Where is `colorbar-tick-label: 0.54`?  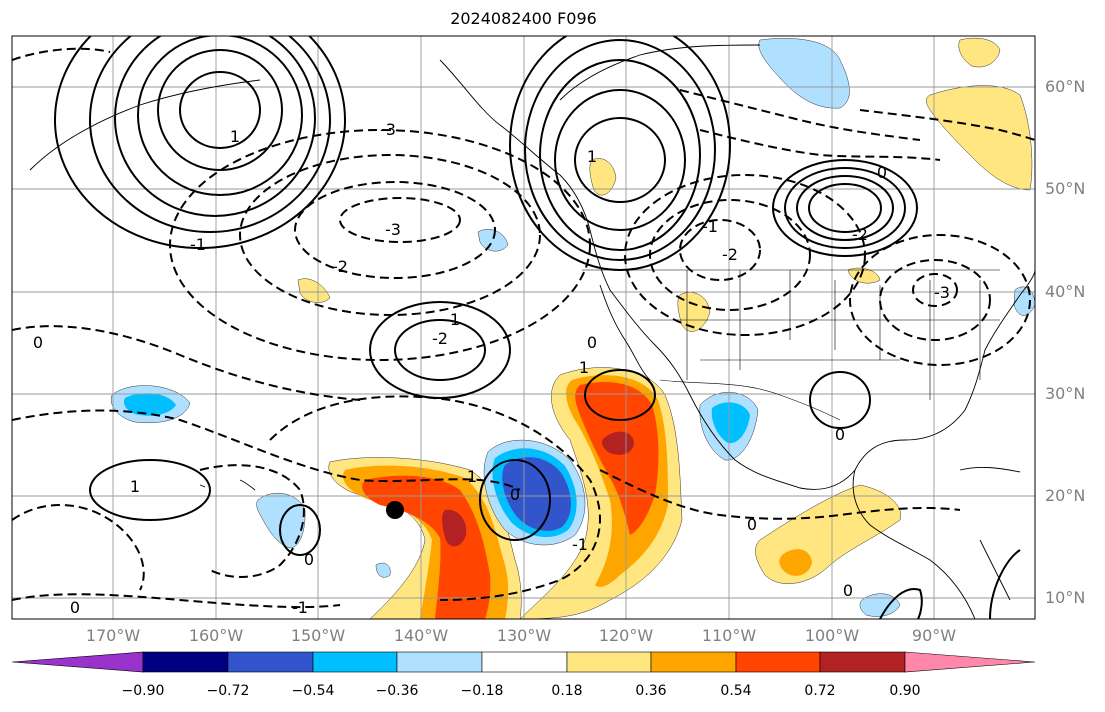
colorbar-tick-label: 0.54 is located at coordinates (736, 691).